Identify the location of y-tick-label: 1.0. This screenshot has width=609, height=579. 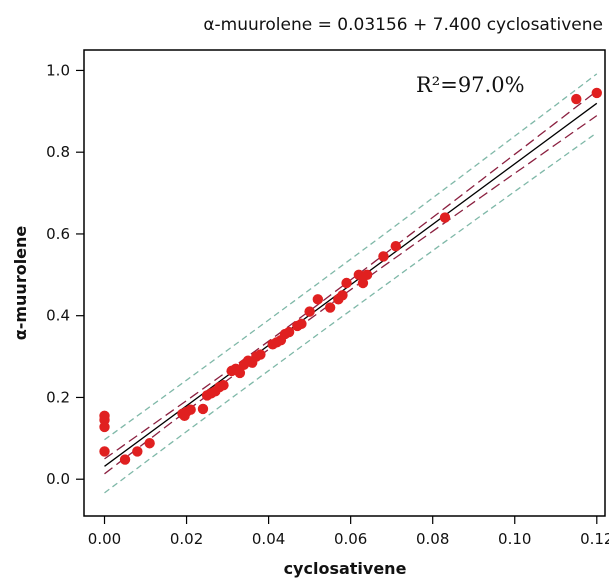
(58, 70).